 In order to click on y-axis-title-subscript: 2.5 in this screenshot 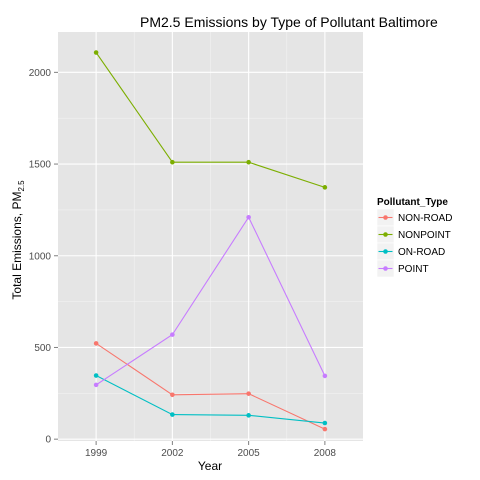, I will do `click(21, 186)`.